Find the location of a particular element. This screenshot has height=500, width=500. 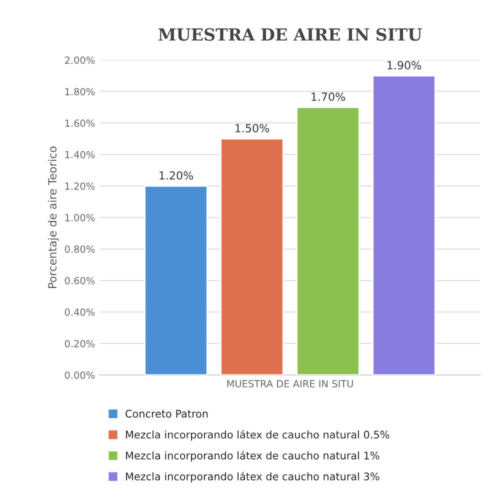

data-label: 1.90% is located at coordinates (405, 65).